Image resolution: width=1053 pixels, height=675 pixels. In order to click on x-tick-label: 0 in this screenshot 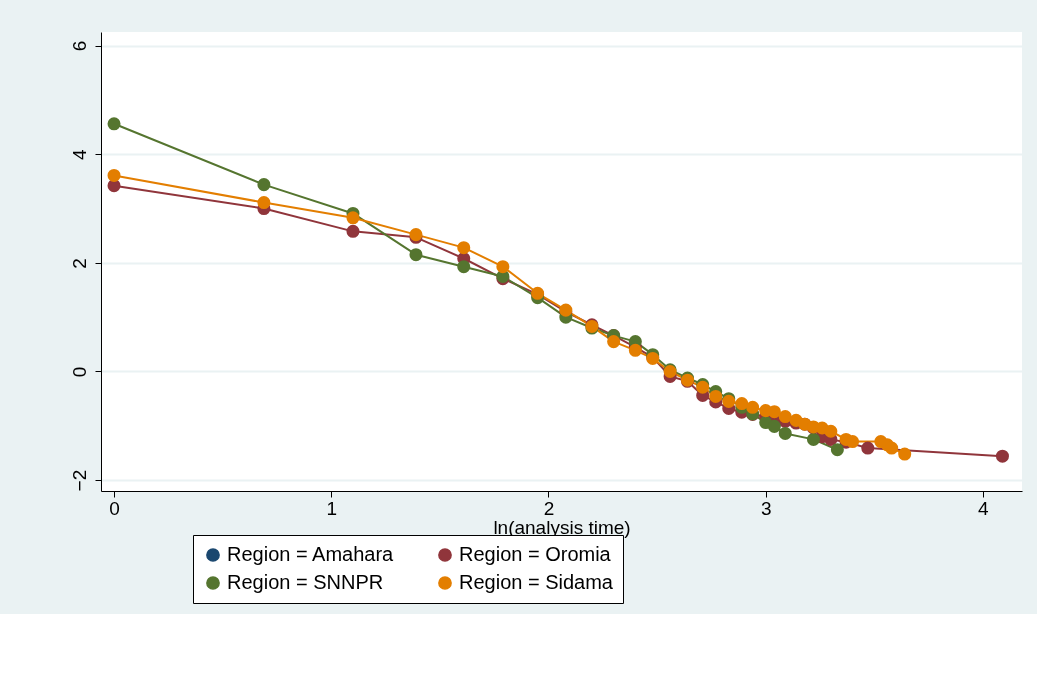, I will do `click(114, 508)`.